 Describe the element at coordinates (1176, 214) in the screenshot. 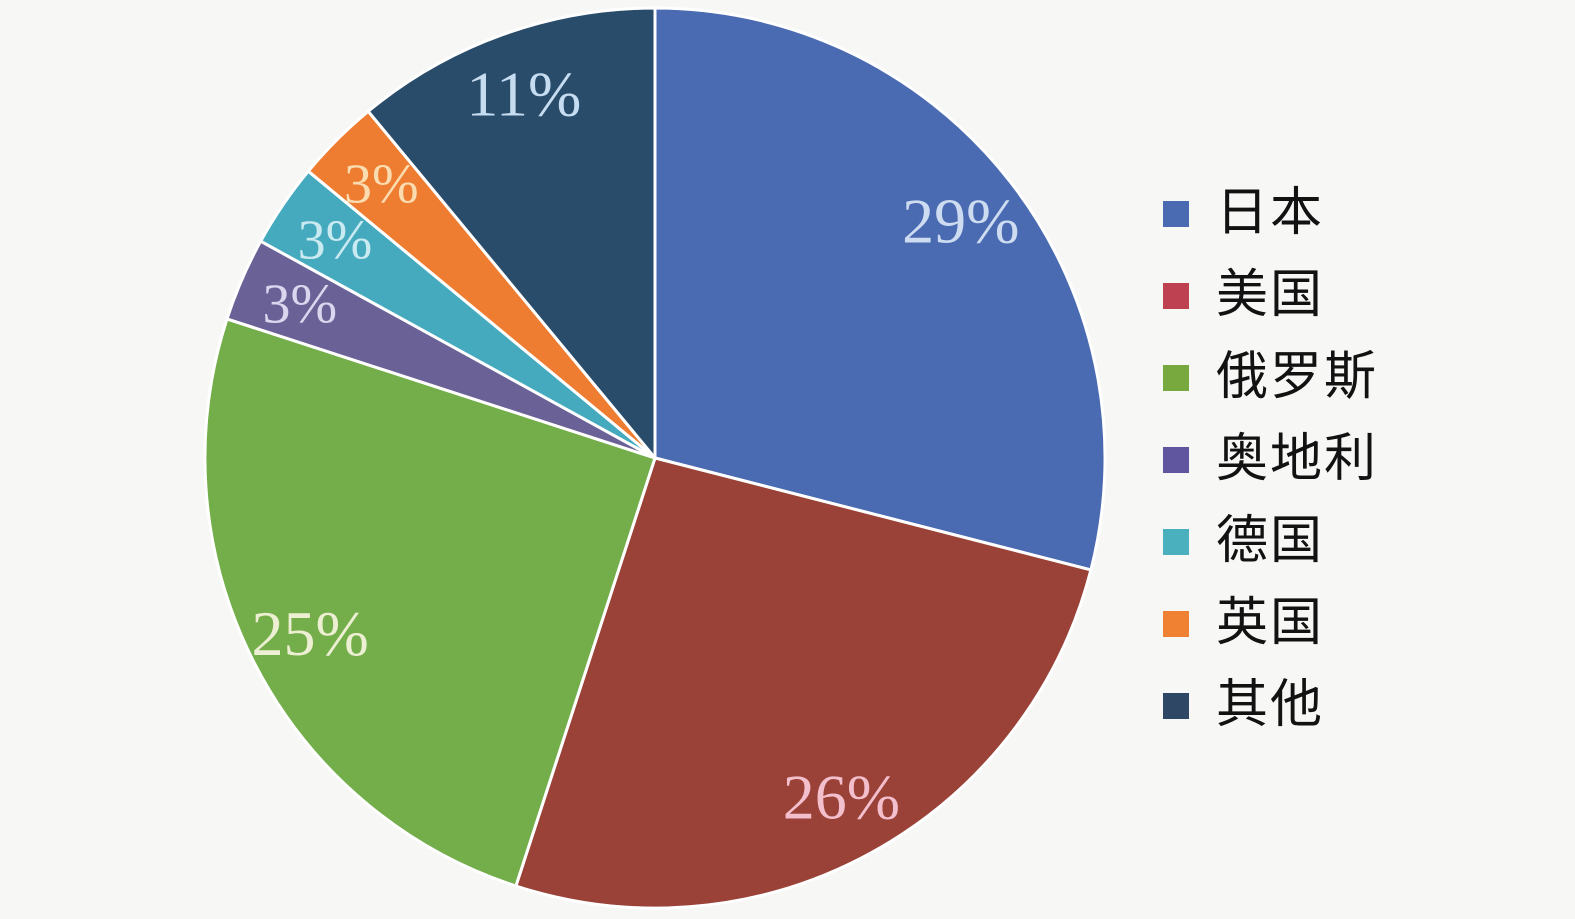

I see `legend-swatch-japan` at that location.